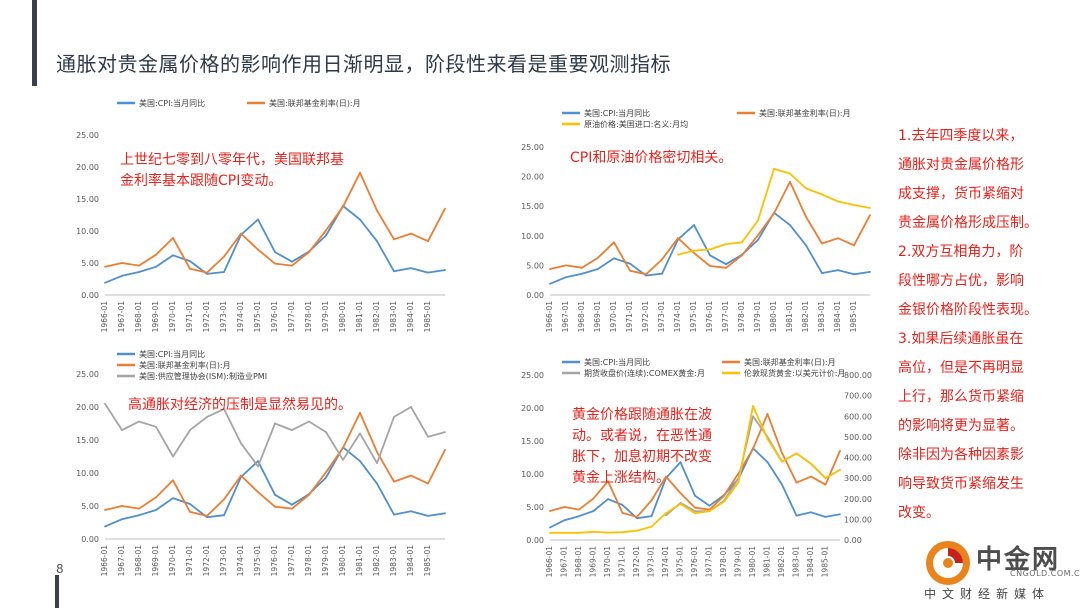 Image resolution: width=1080 pixels, height=608 pixels. Describe the element at coordinates (613, 317) in the screenshot. I see `x-tick-label: 1970-01` at that location.